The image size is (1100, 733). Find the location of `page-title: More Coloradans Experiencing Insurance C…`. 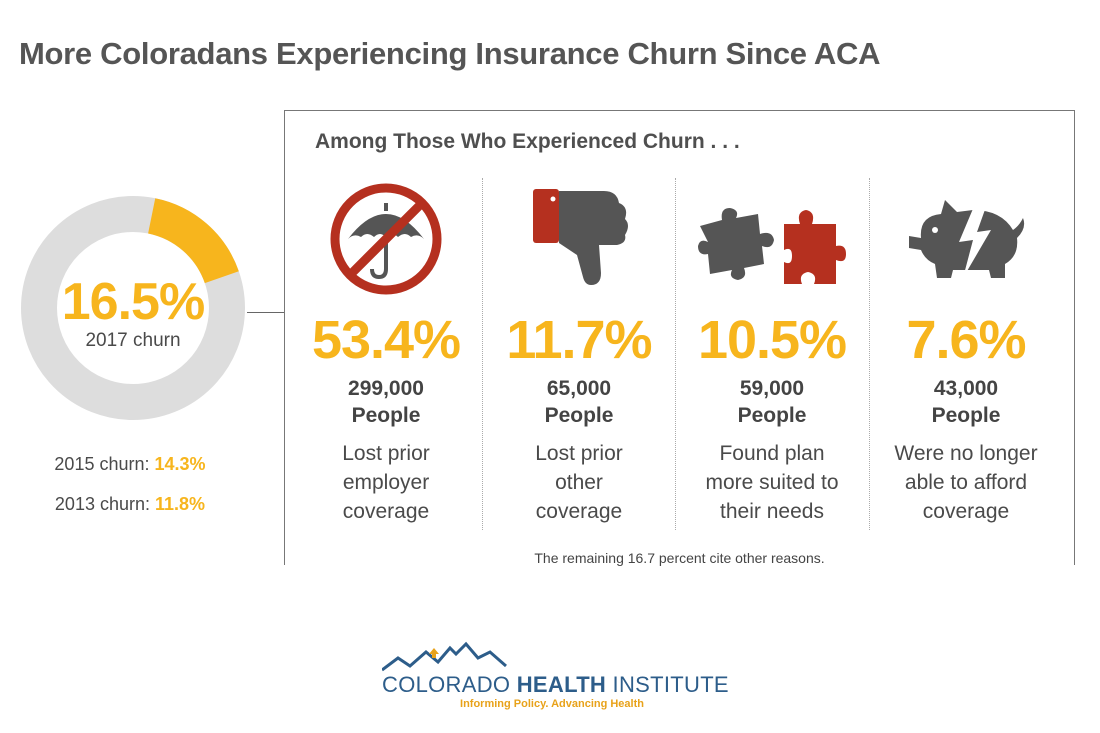

page-title: More Coloradans Experiencing Insurance C… is located at coordinates (450, 53).